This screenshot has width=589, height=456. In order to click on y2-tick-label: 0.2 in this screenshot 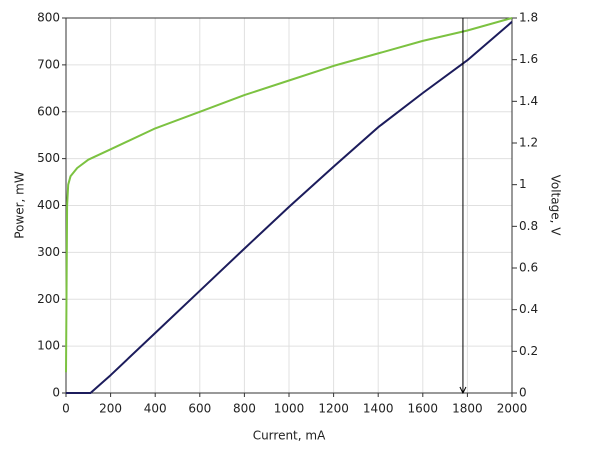, I will do `click(528, 351)`.